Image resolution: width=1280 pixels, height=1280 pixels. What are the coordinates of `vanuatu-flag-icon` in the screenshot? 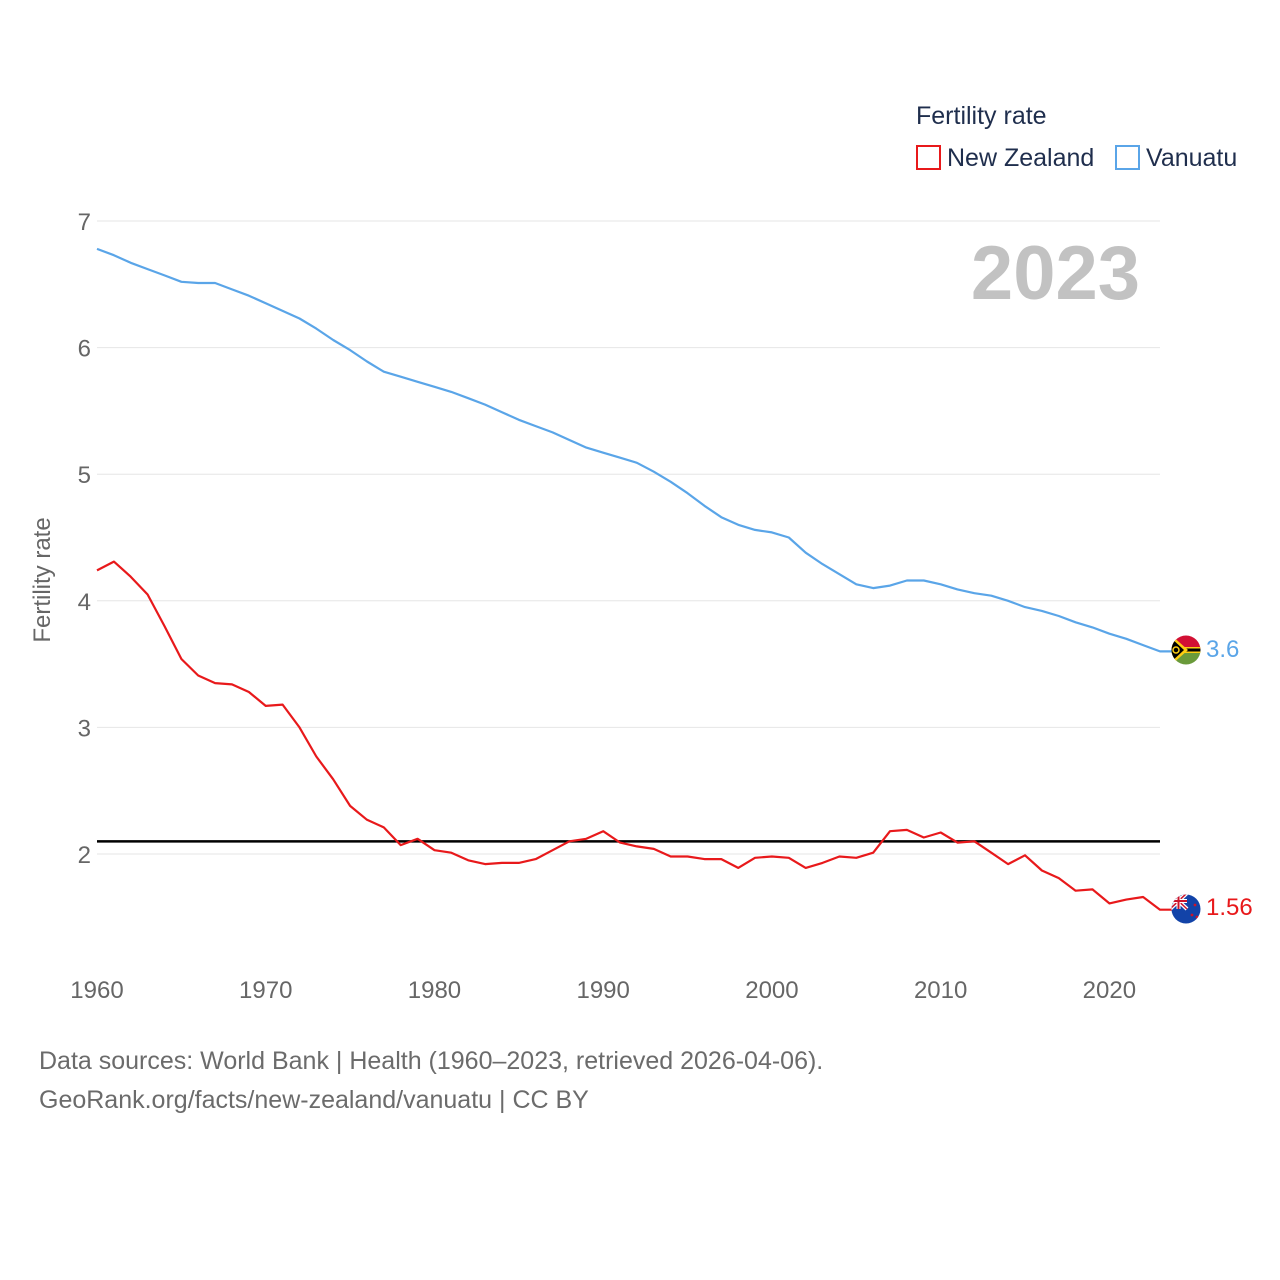 It's located at (1186, 650).